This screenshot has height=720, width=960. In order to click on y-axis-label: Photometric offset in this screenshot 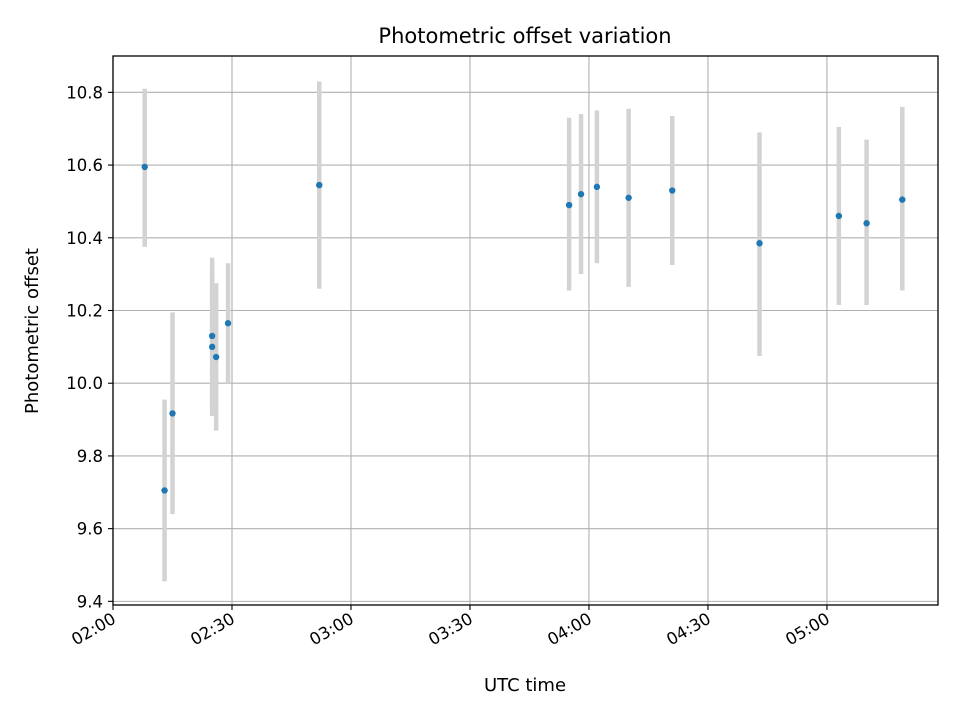, I will do `click(32, 331)`.